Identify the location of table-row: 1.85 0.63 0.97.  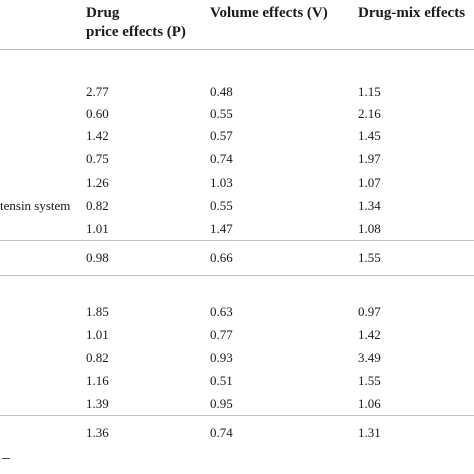
(237, 312).